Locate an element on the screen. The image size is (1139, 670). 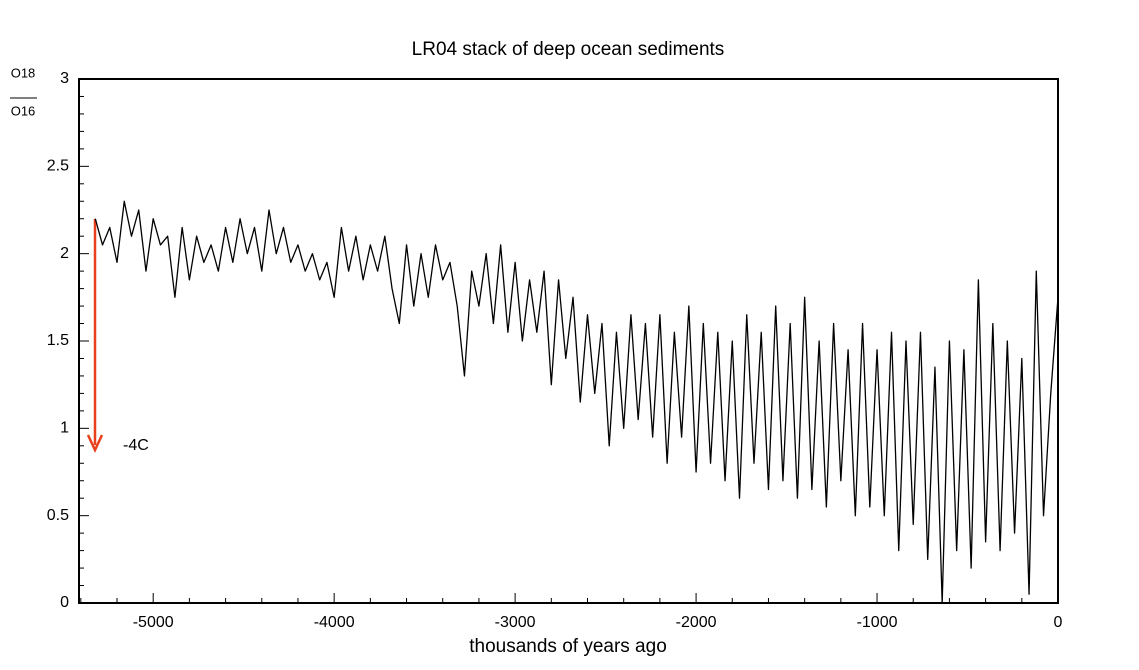
y-tick-label: 2.5 is located at coordinates (58, 166).